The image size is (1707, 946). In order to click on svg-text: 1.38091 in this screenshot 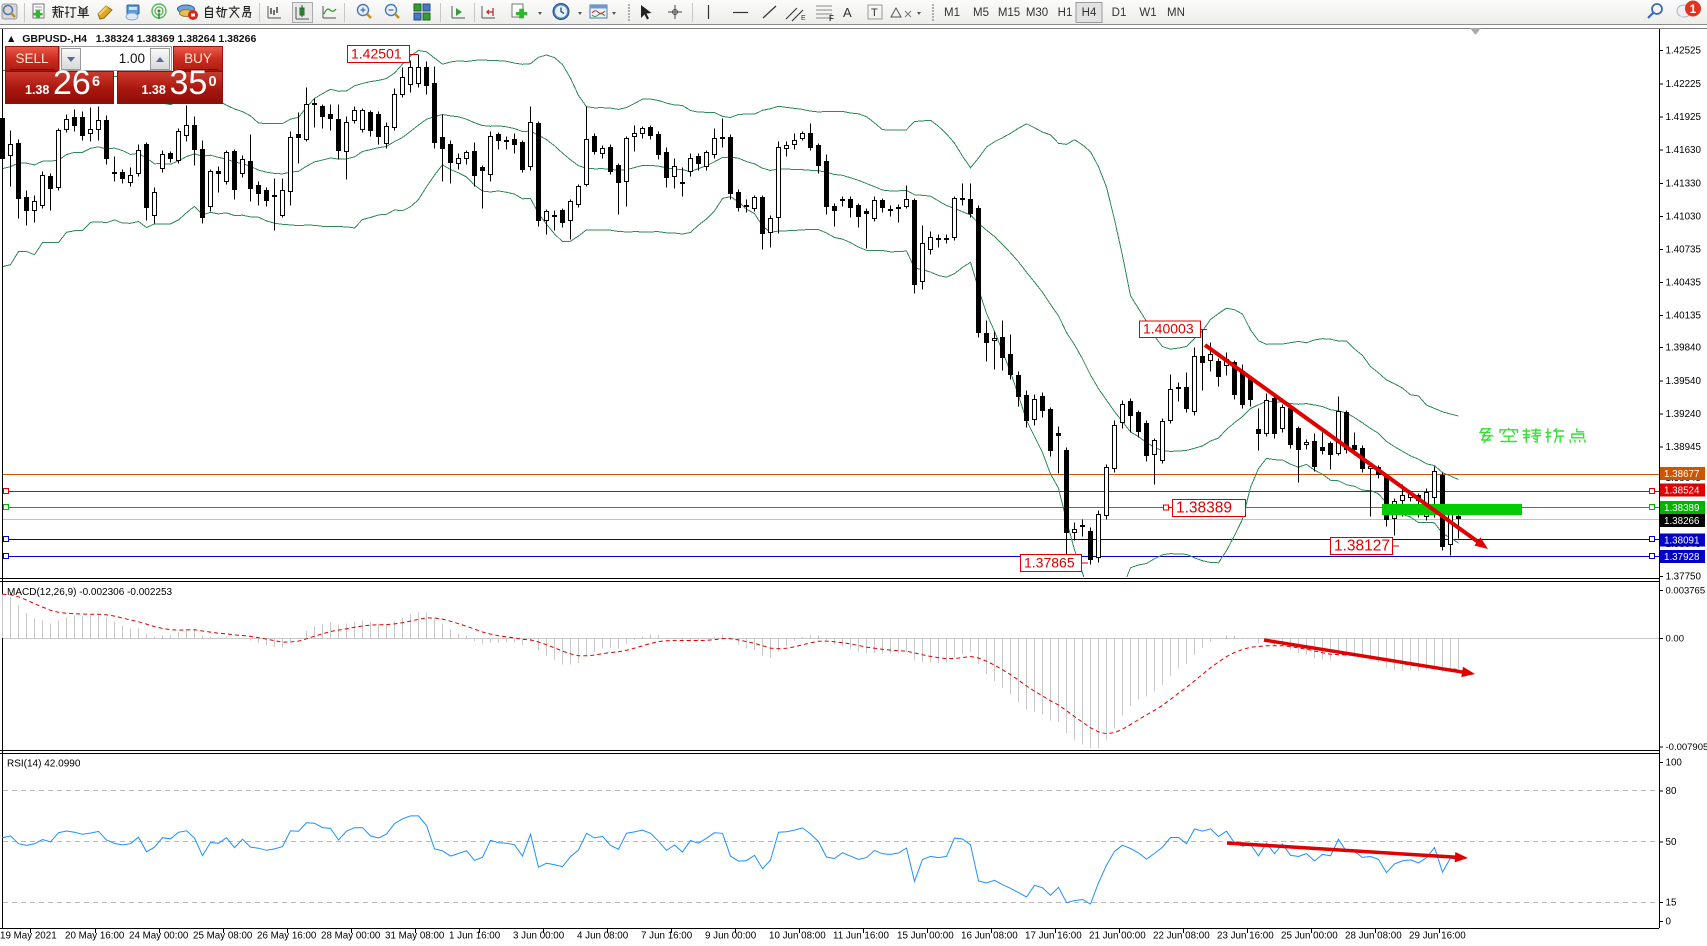, I will do `click(1681, 541)`.